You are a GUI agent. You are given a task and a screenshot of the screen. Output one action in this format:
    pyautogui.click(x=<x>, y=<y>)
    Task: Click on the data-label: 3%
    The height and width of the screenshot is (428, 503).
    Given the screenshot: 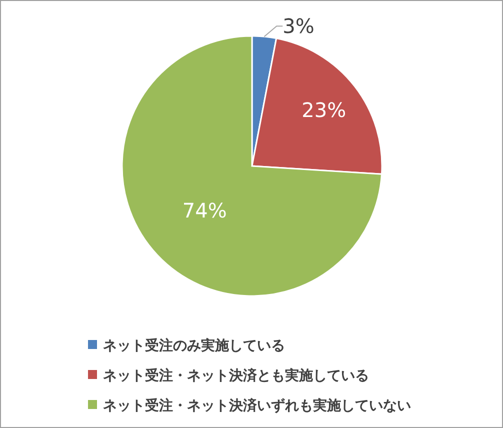 What is the action you would take?
    pyautogui.click(x=298, y=26)
    